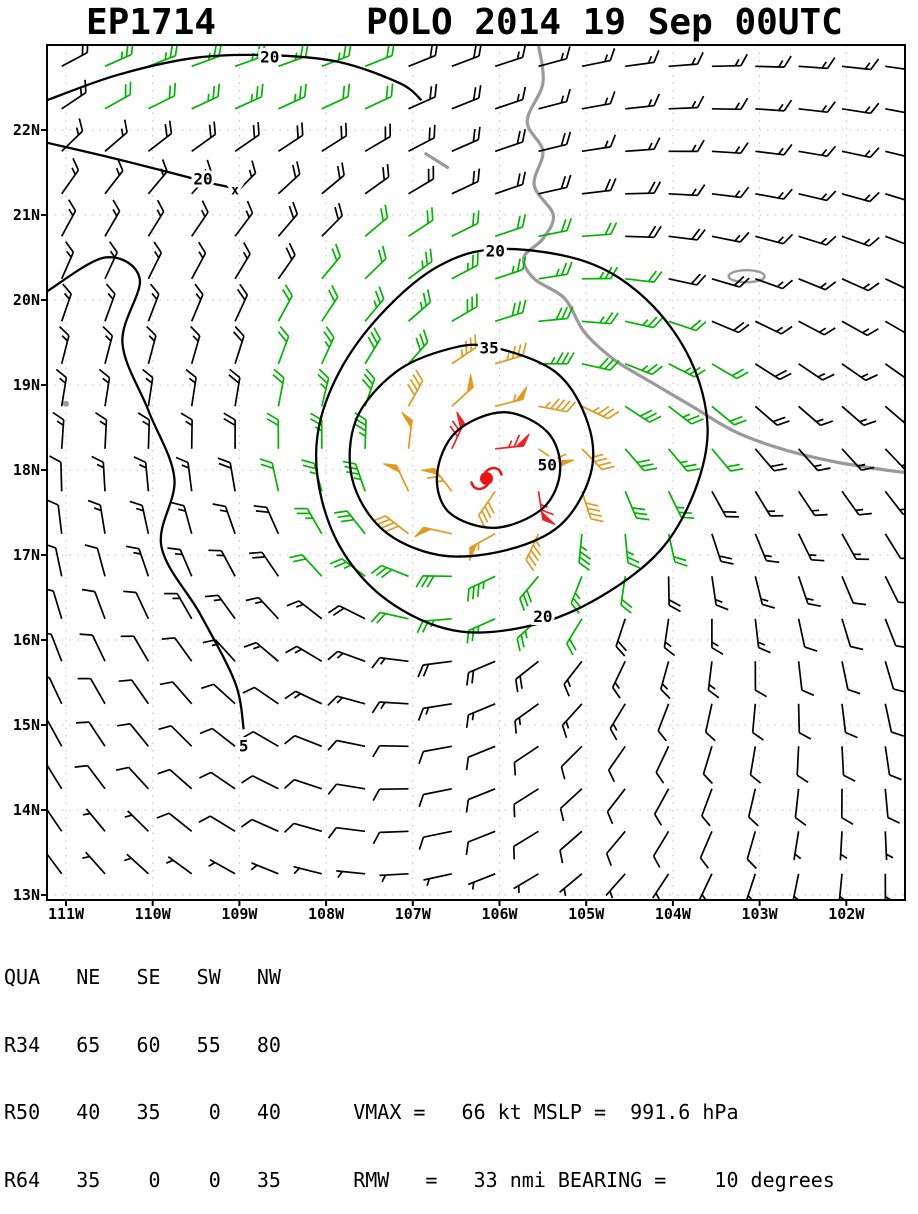  Describe the element at coordinates (673, 913) in the screenshot. I see `lon-tick-label: 104W` at that location.